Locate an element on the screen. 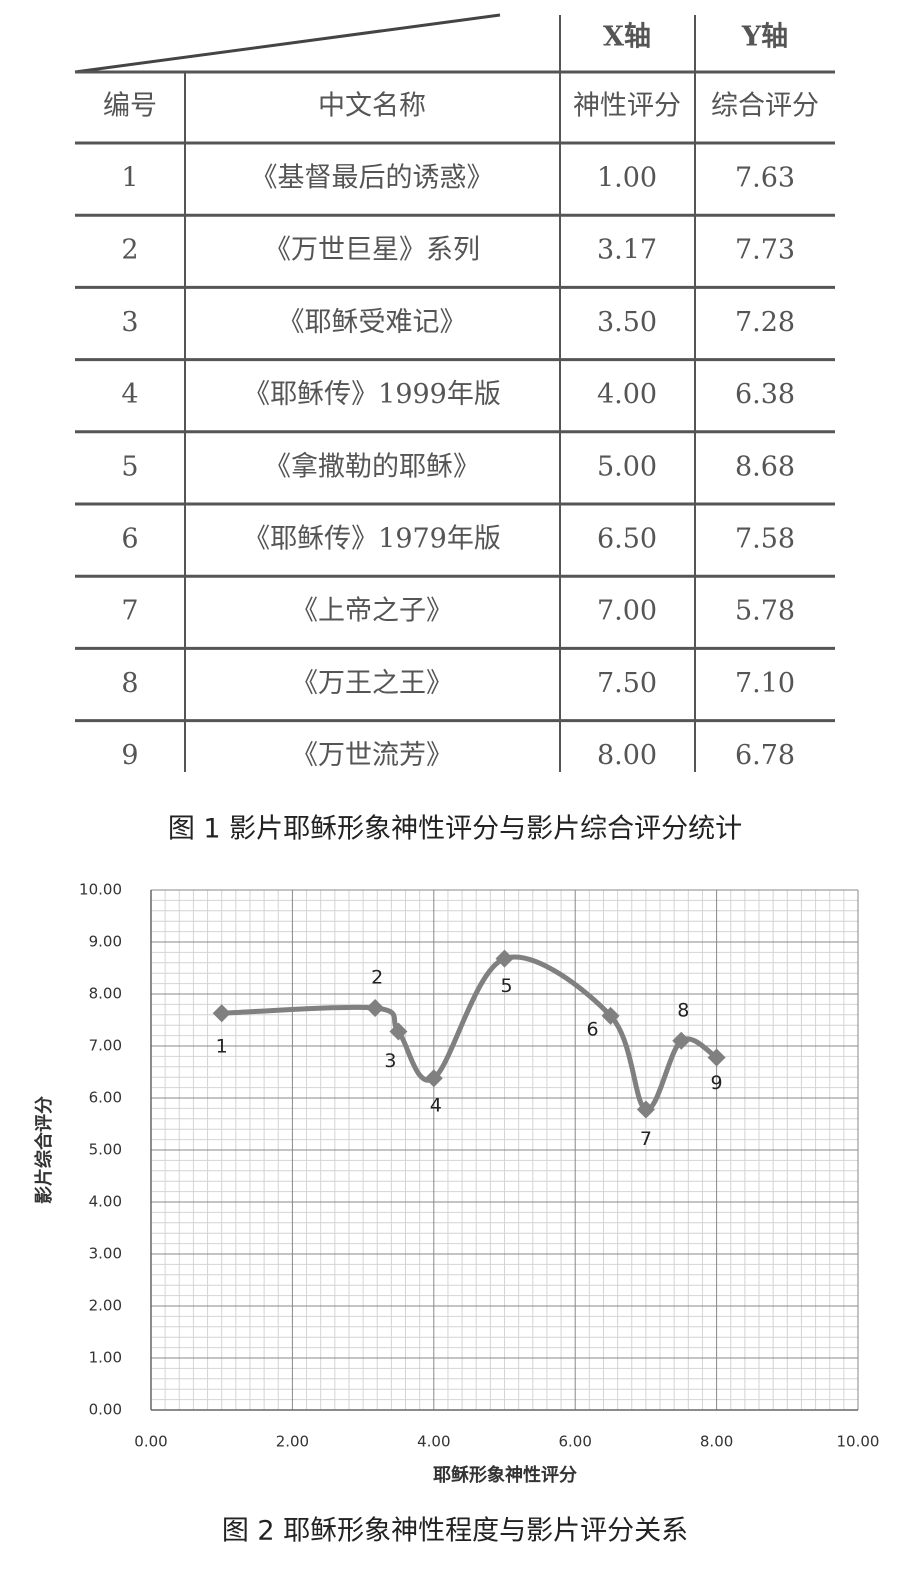  table-cell: 《万世巨星》系列 is located at coordinates (372, 250).